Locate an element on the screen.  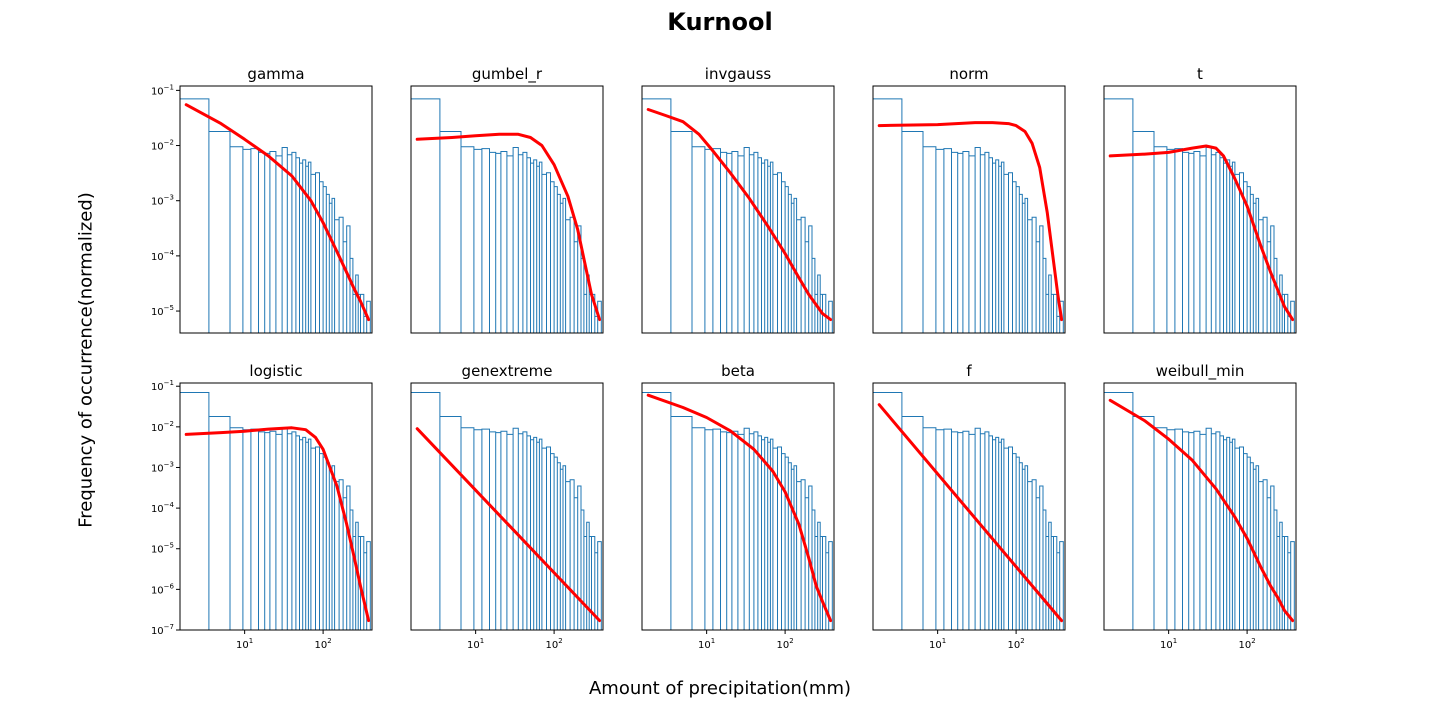
fit-curve-t is located at coordinates (1201, 233).